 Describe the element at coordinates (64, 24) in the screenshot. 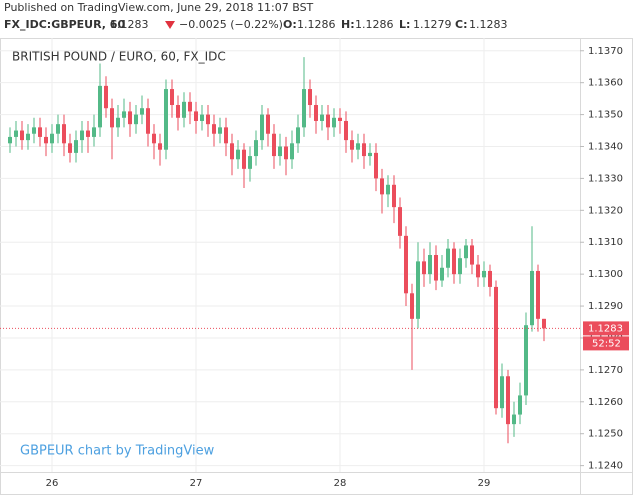

I see `symbol: FX_IDC:GBPEUR, 60` at that location.